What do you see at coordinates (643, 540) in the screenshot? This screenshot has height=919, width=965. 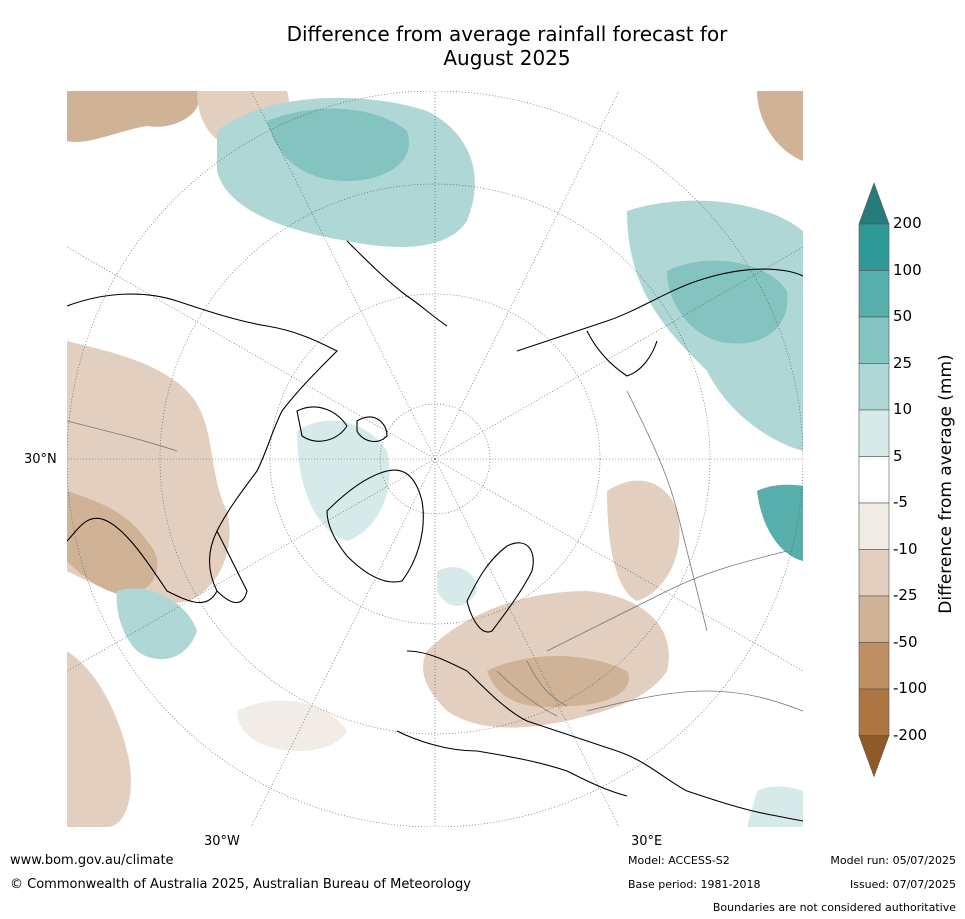 I see `dry-region-eastern-europe` at bounding box center [643, 540].